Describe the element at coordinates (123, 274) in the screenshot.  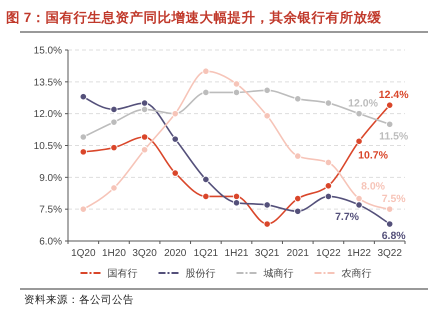
I see `legend-label: 国有行` at that location.